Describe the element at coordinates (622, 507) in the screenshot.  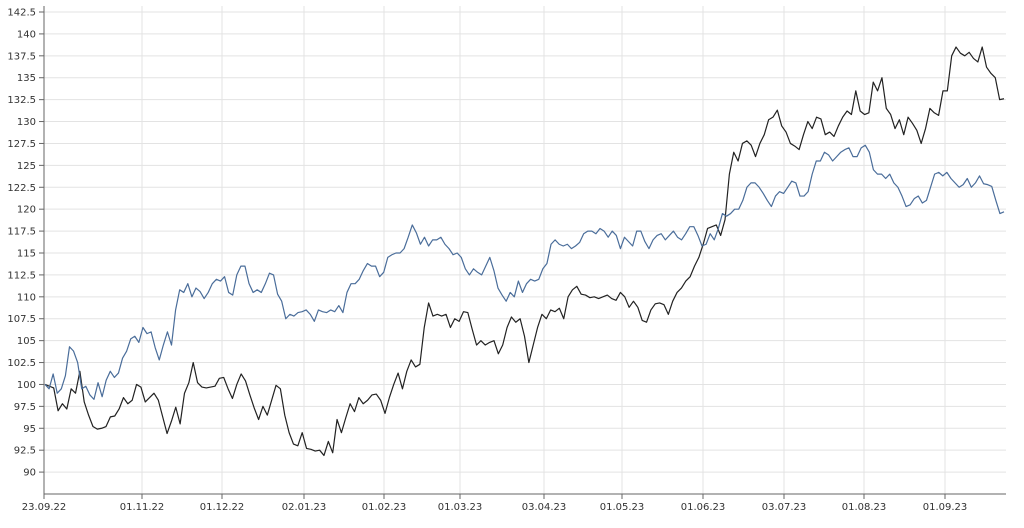
I see `x-tick-label: 01.05.23` at that location.